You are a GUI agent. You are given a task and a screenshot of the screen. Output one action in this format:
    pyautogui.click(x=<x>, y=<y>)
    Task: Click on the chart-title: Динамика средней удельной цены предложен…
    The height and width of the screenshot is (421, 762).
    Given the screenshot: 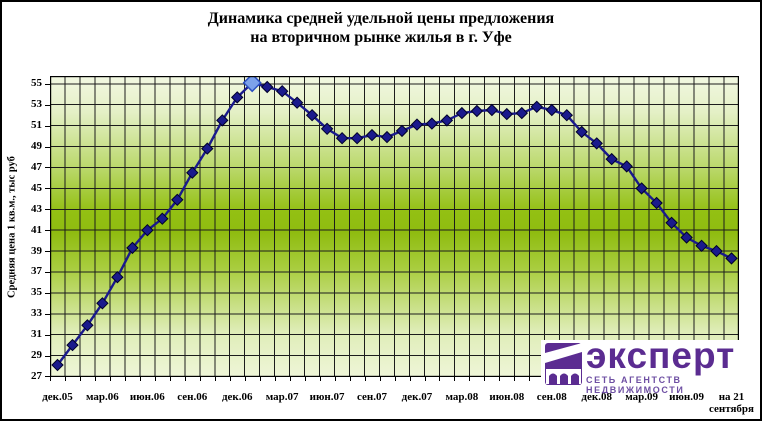 What is the action you would take?
    pyautogui.click(x=381, y=28)
    